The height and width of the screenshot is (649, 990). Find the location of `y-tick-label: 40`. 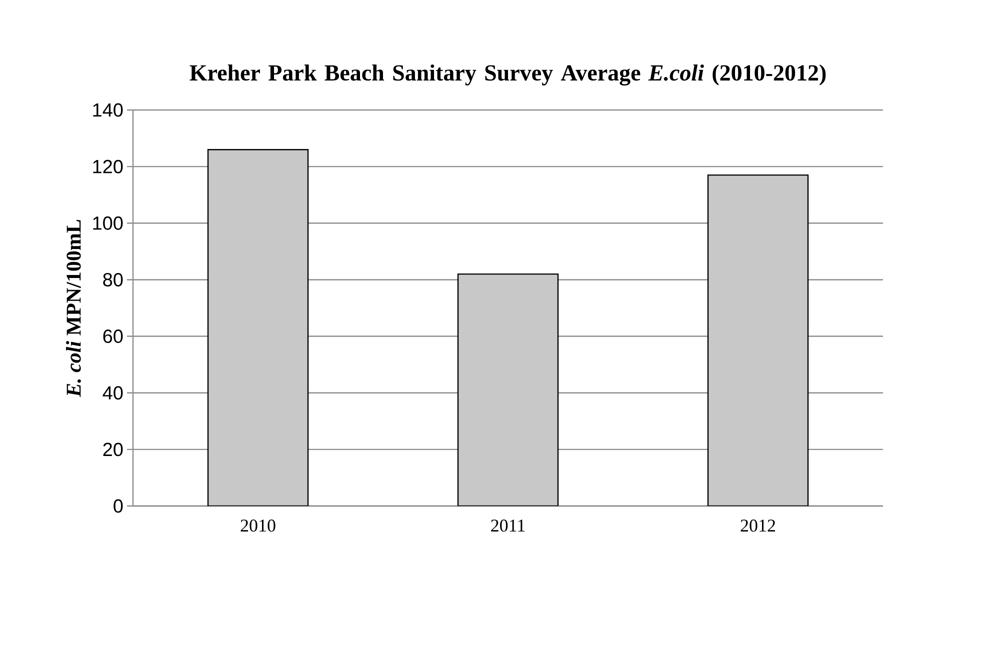

y-tick-label: 40 is located at coordinates (112, 393).